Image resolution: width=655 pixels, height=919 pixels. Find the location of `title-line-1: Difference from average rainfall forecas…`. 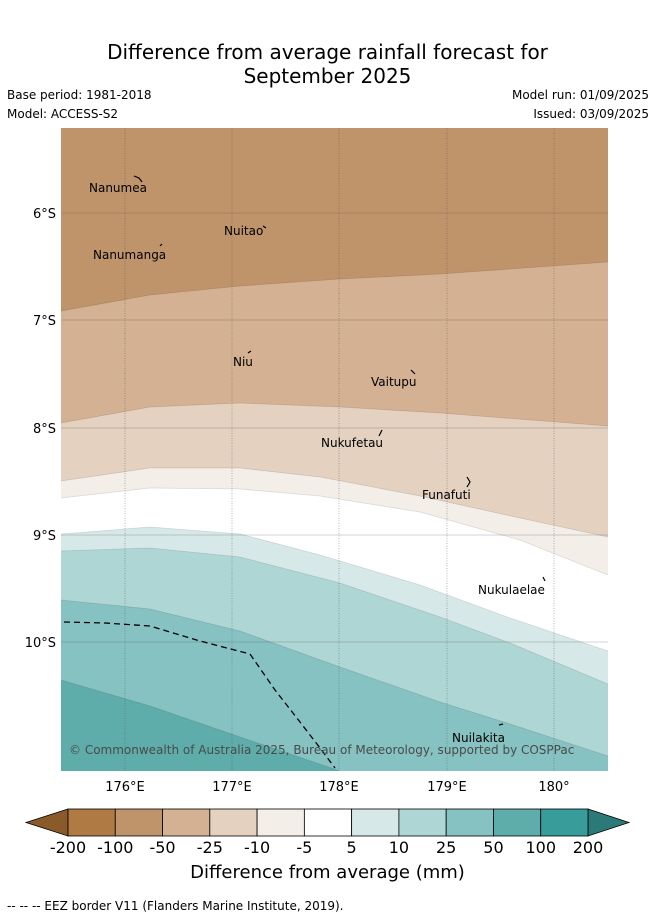

title-line-1: Difference from average rainfall forecas… is located at coordinates (327, 52).